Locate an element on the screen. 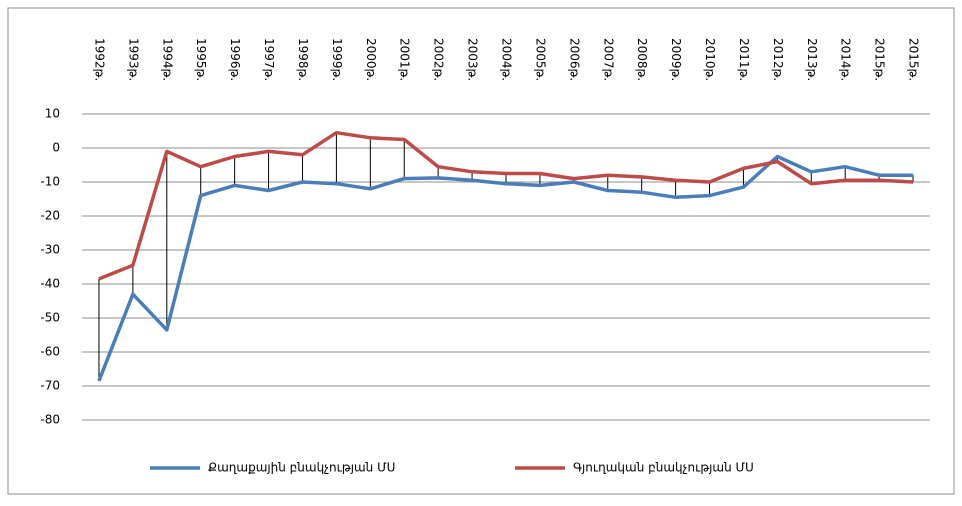 This screenshot has width=962, height=506. x-tick-label: 2013թ. is located at coordinates (812, 59).